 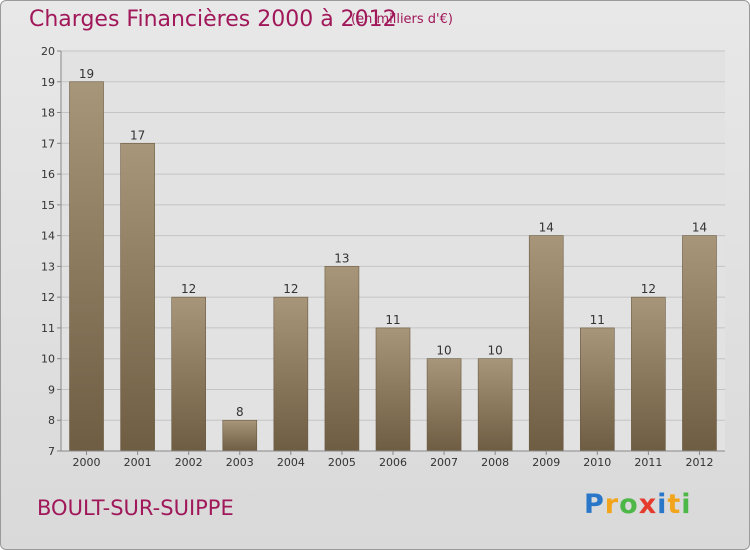 What do you see at coordinates (48, 297) in the screenshot?
I see `y-tick-label: 12` at bounding box center [48, 297].